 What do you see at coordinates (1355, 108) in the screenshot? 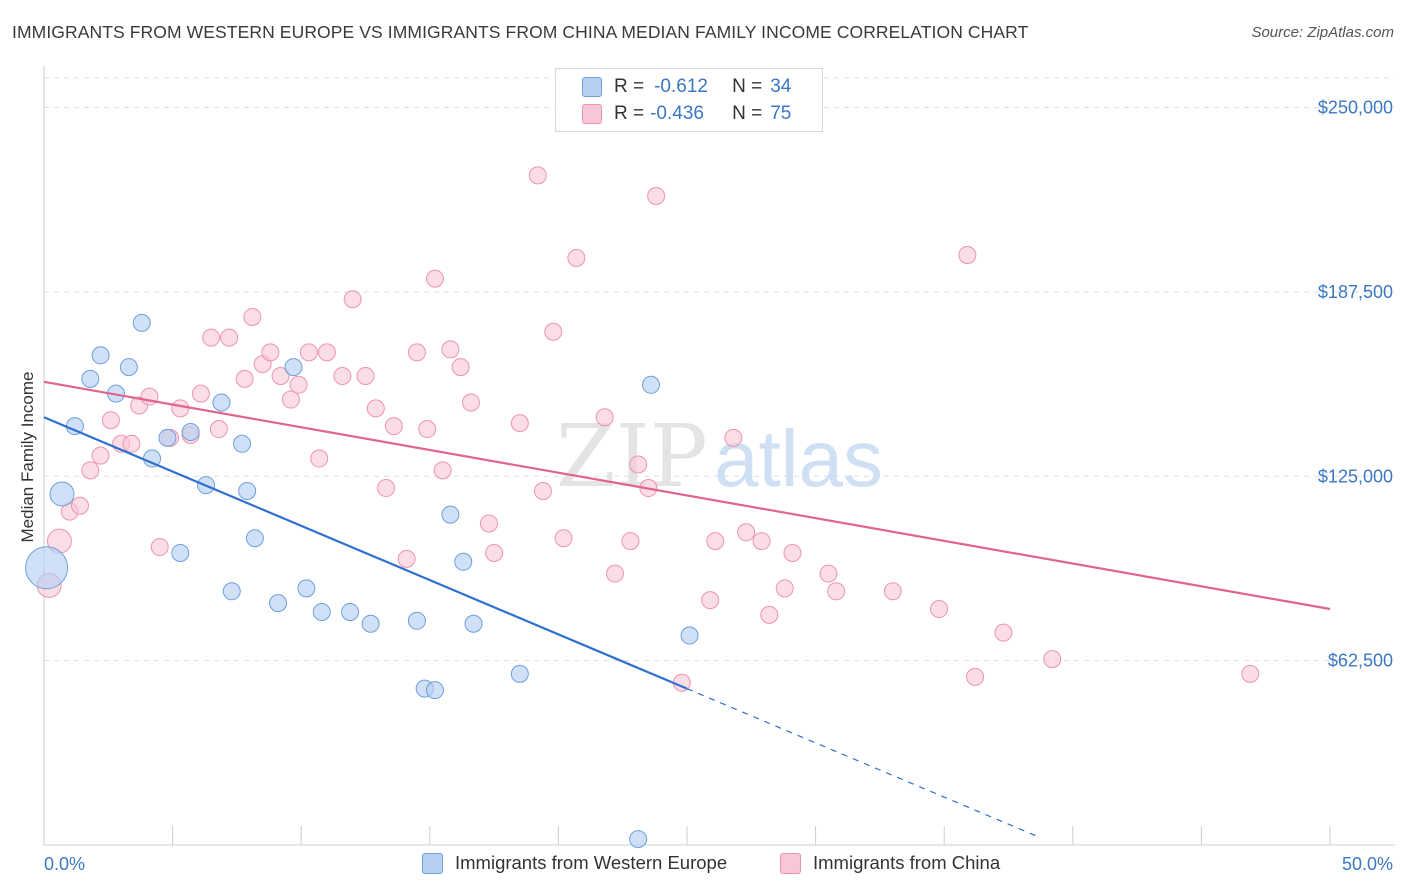
I see `y-tick-label: $250,000` at bounding box center [1355, 108].